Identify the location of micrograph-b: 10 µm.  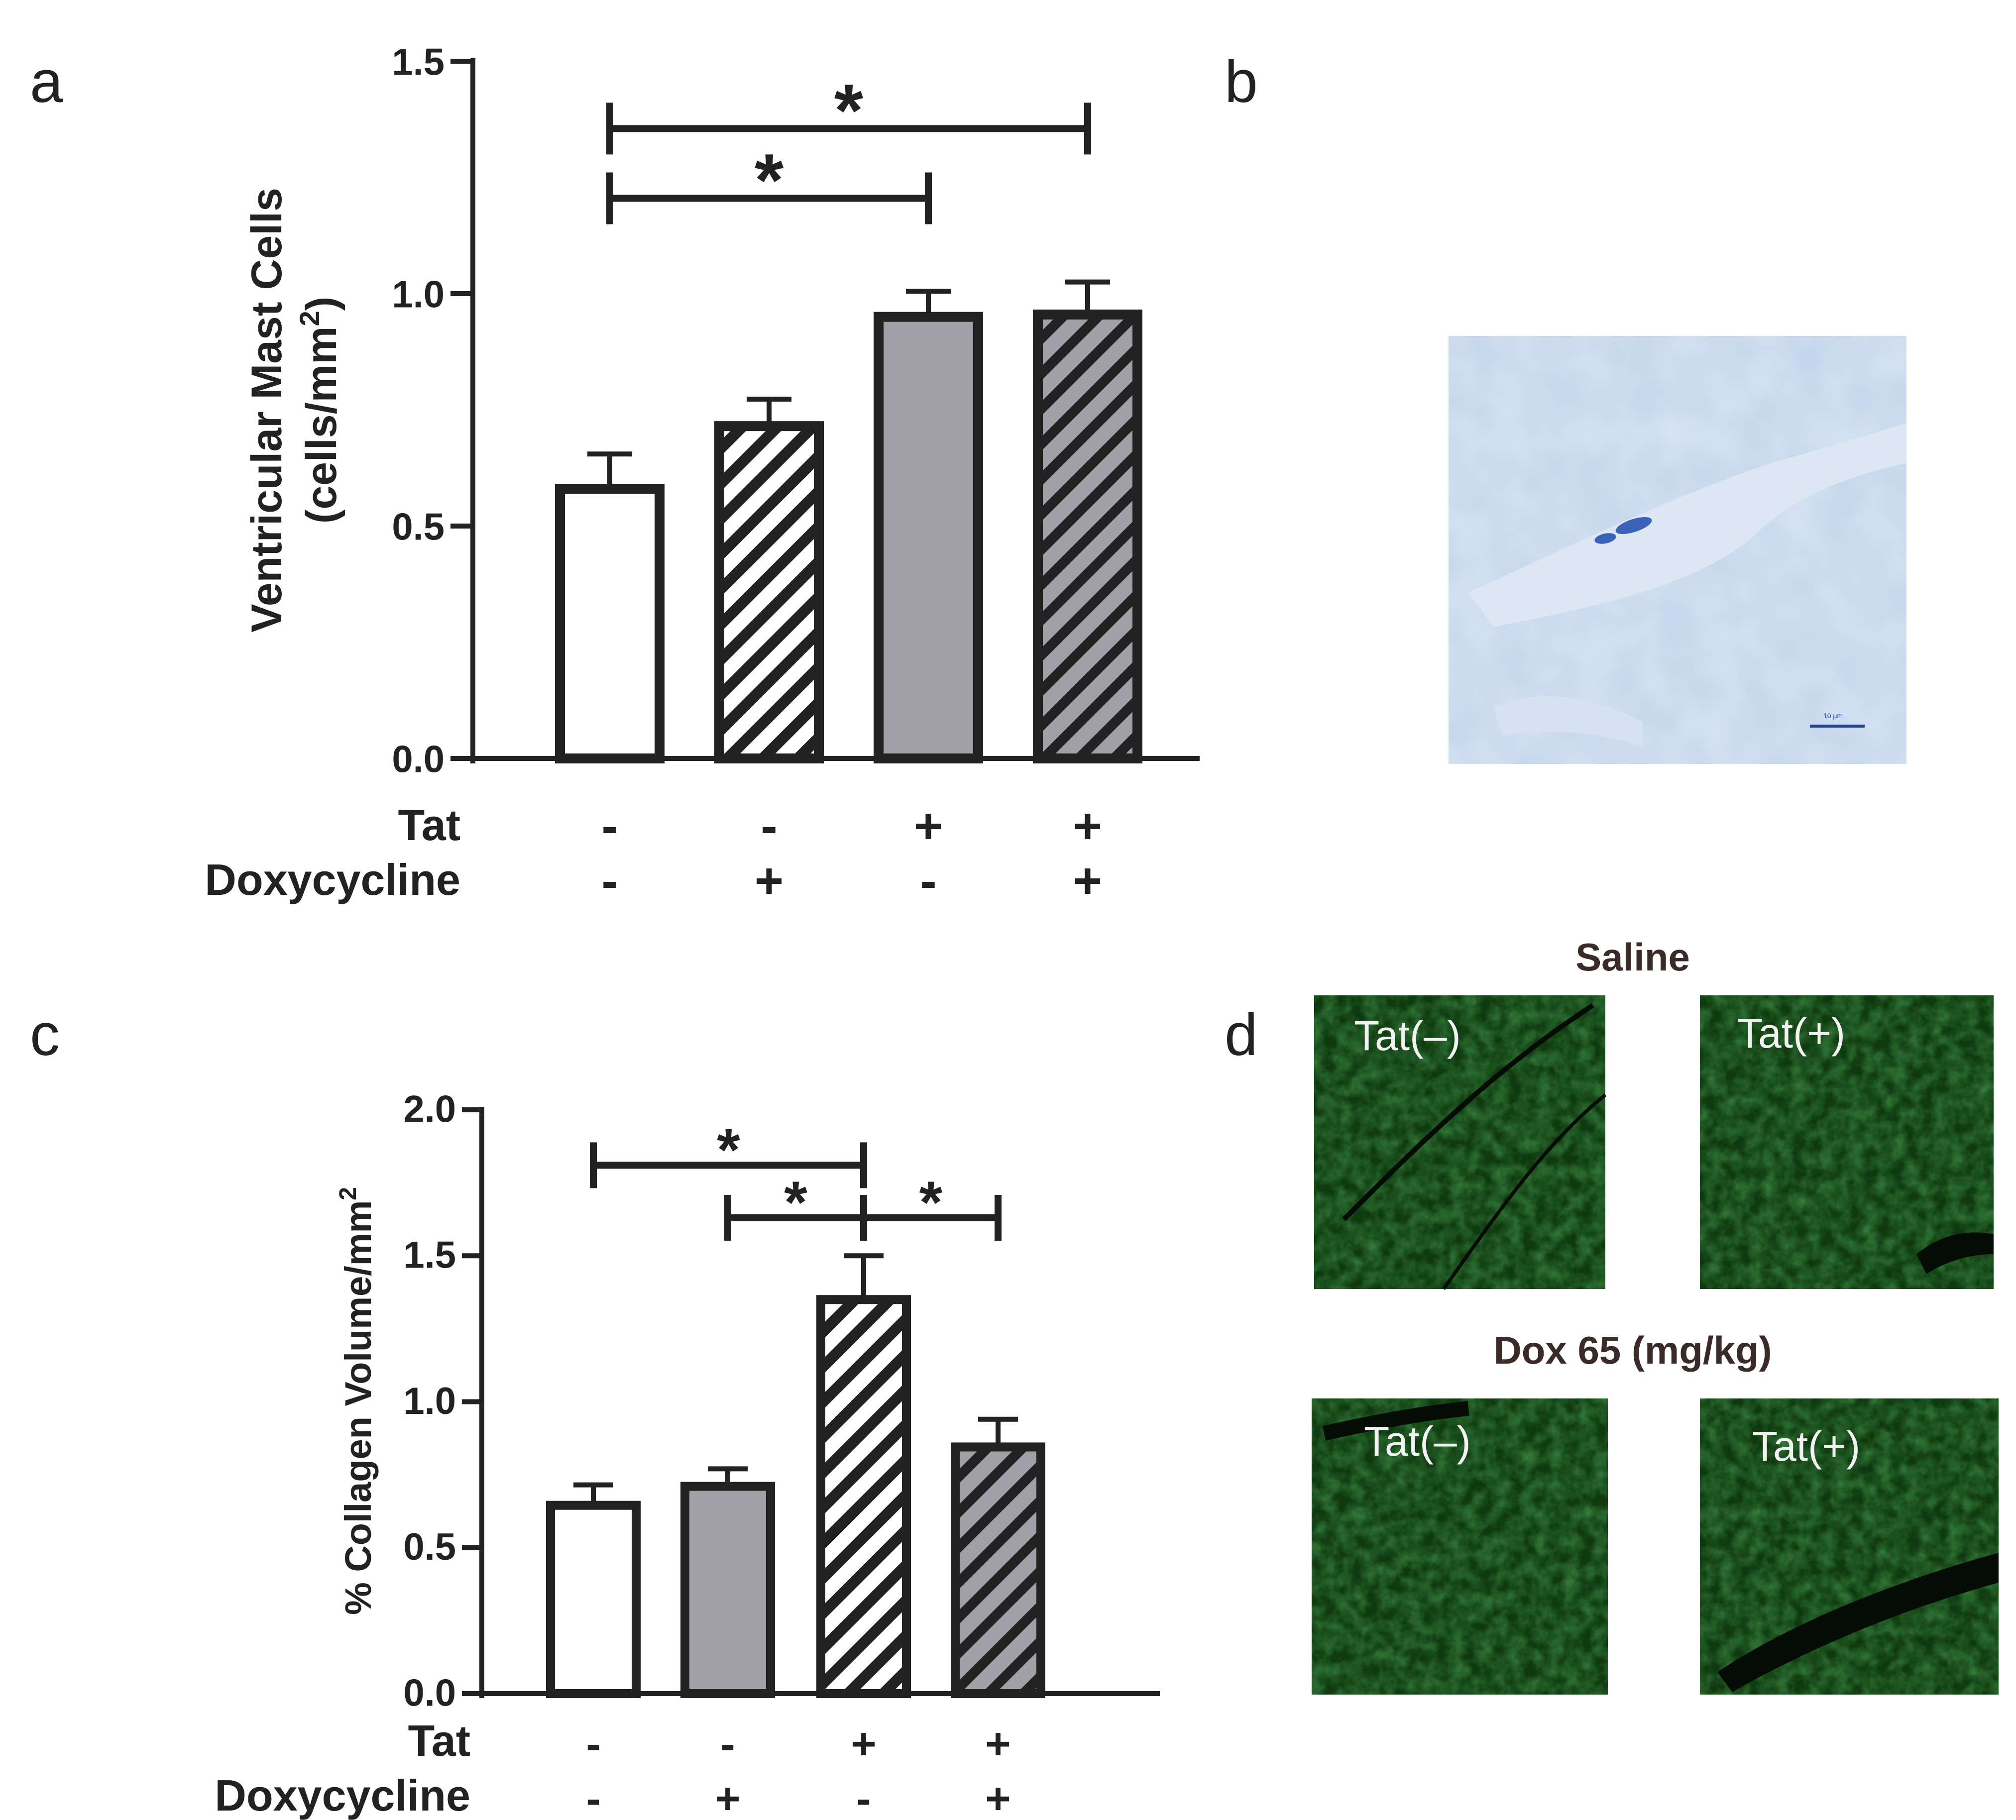
(1677, 550).